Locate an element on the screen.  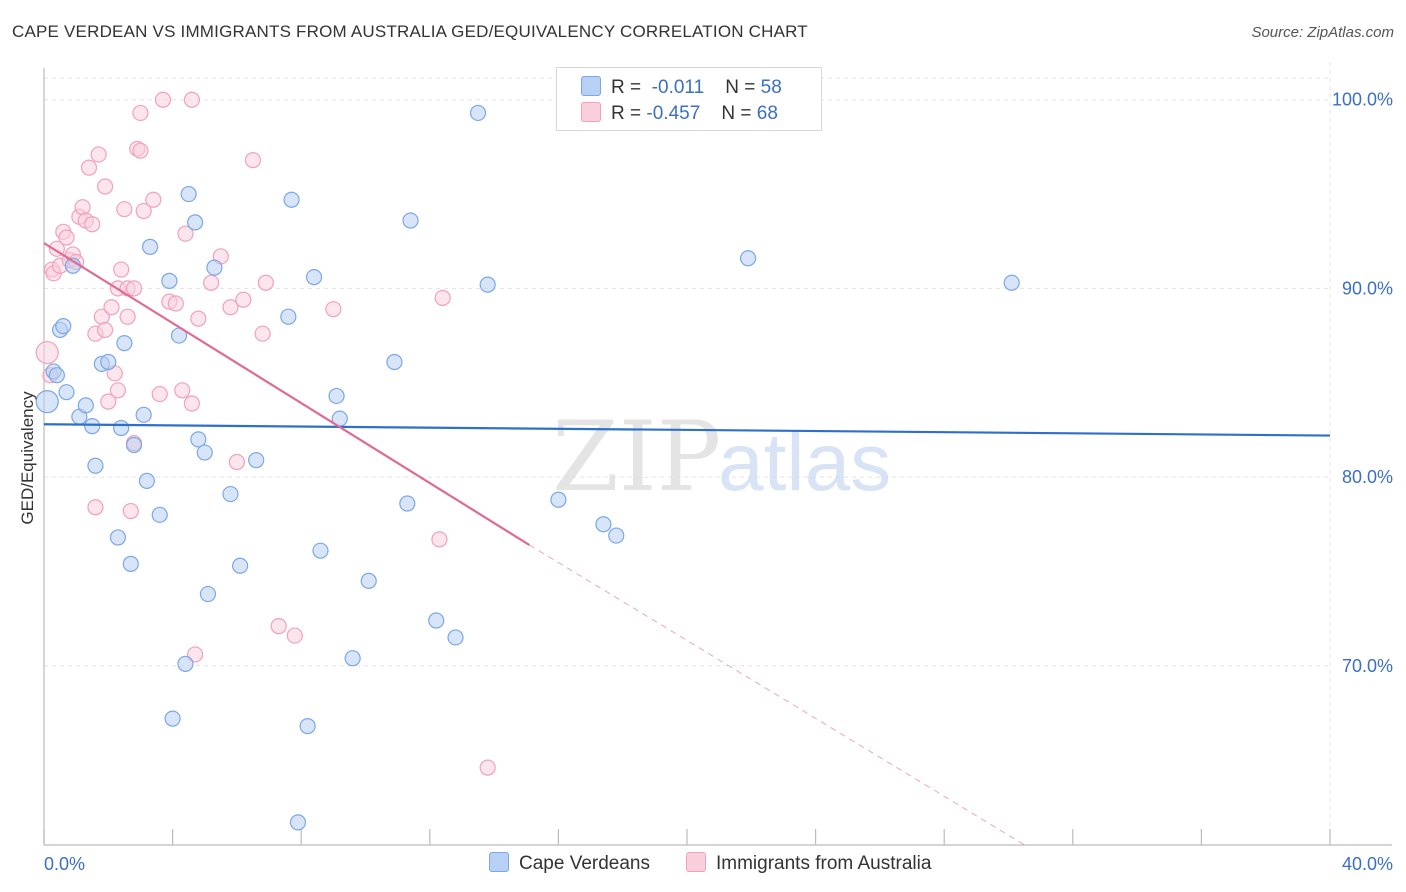
legend-swatch-blue is located at coordinates (591, 86).